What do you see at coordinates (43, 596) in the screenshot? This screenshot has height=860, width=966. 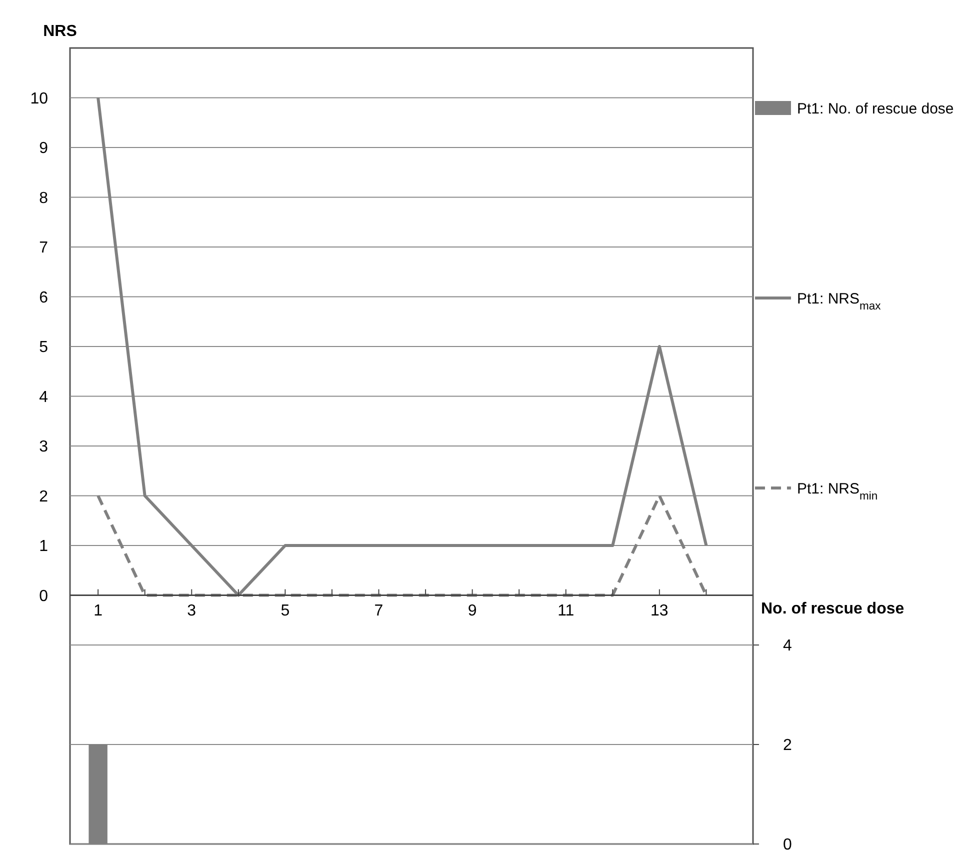 I see `y-tick-label: 0` at bounding box center [43, 596].